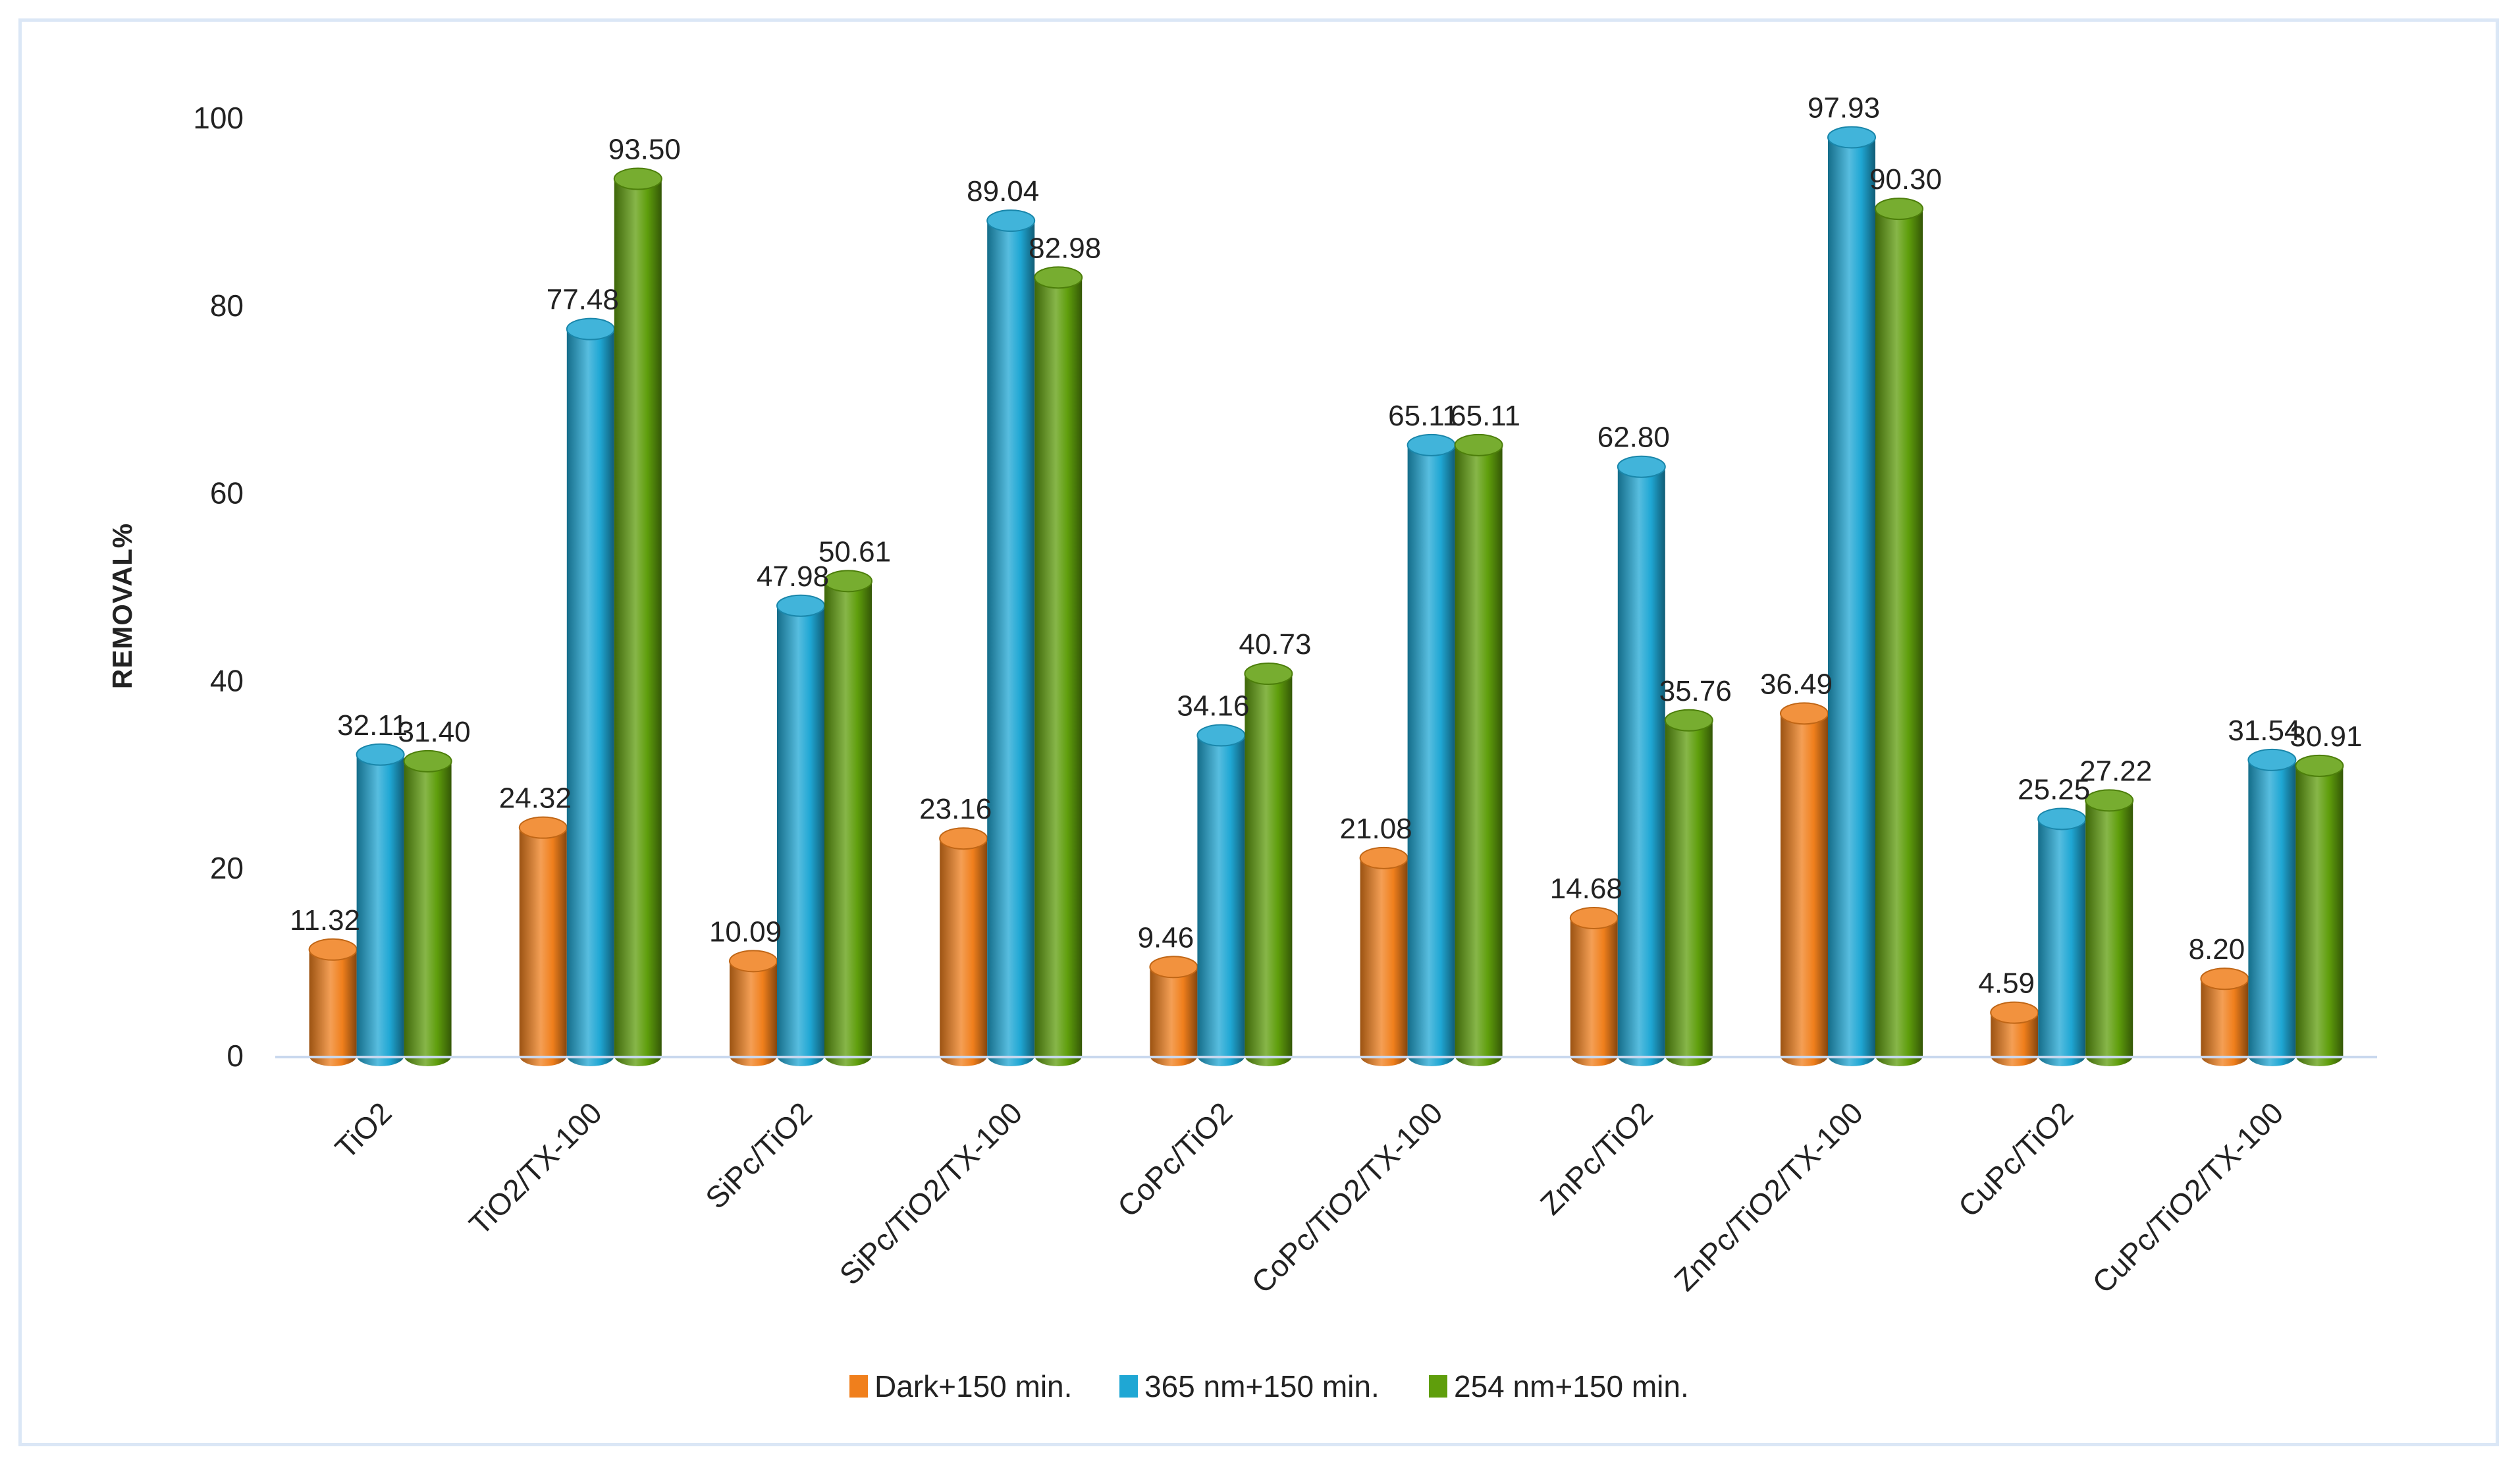 The width and height of the screenshot is (2520, 1468). Describe the element at coordinates (535, 1168) in the screenshot. I see `x-tick-label: TiO2/TX-100` at that location.